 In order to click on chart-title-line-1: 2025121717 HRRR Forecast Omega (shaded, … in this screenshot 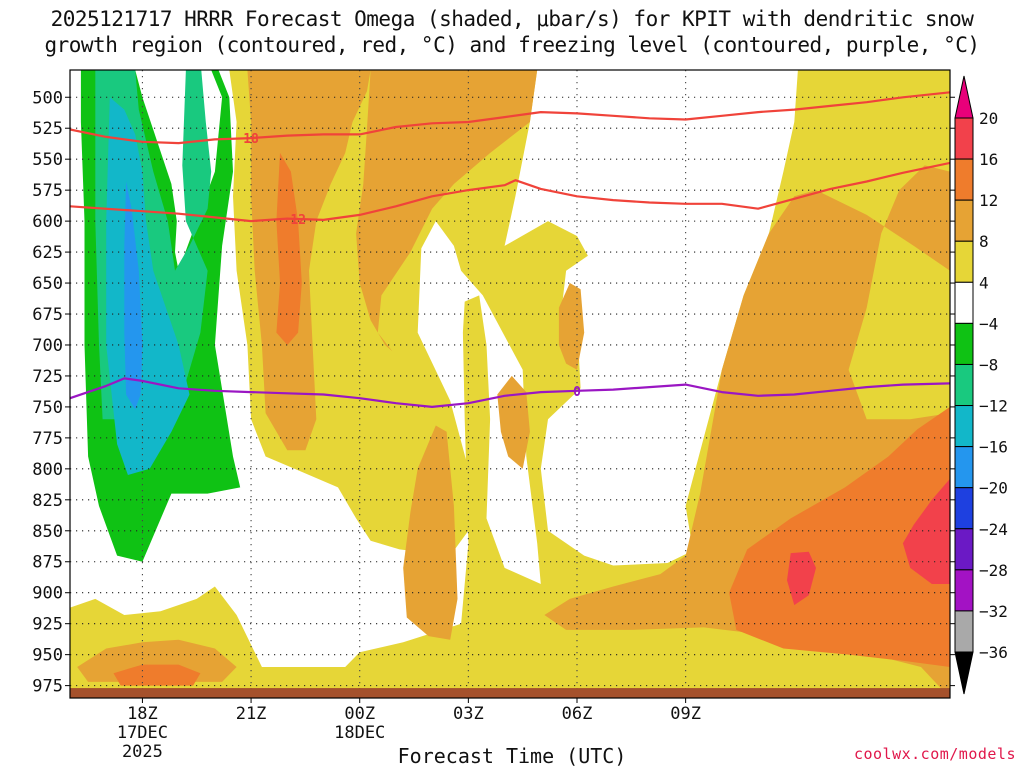, I will do `click(512, 19)`.